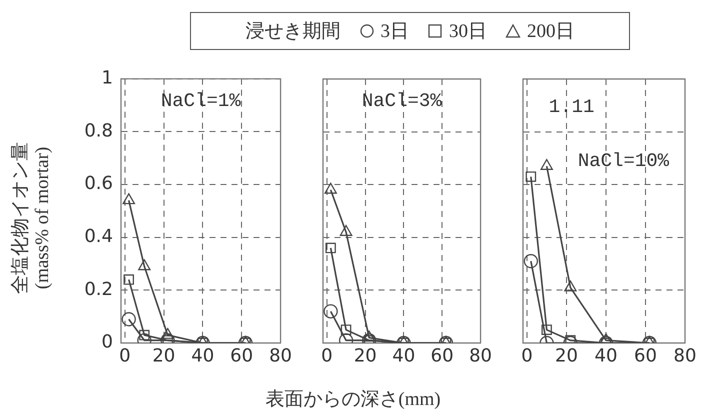 The height and width of the screenshot is (416, 706). Describe the element at coordinates (201, 101) in the screenshot. I see `annotation: NaCl=1%` at that location.